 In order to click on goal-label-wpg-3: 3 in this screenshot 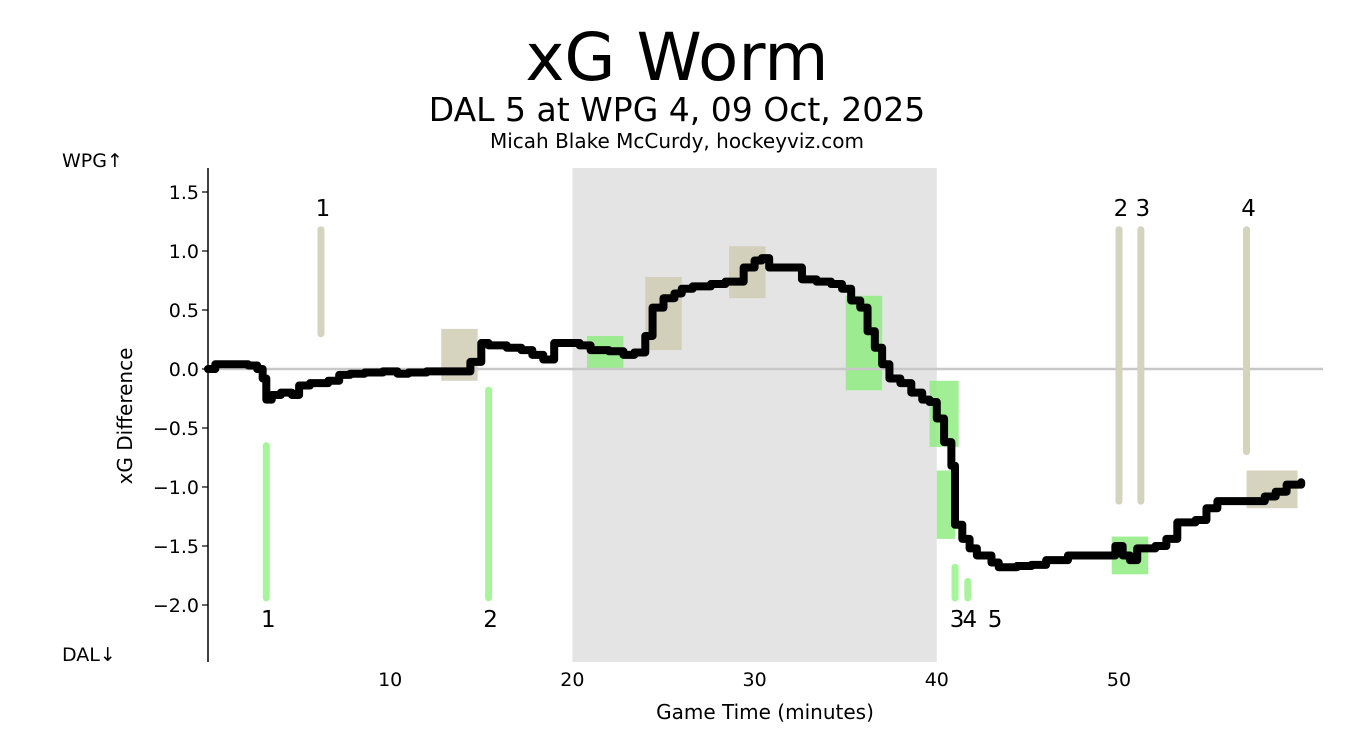, I will do `click(1143, 209)`.